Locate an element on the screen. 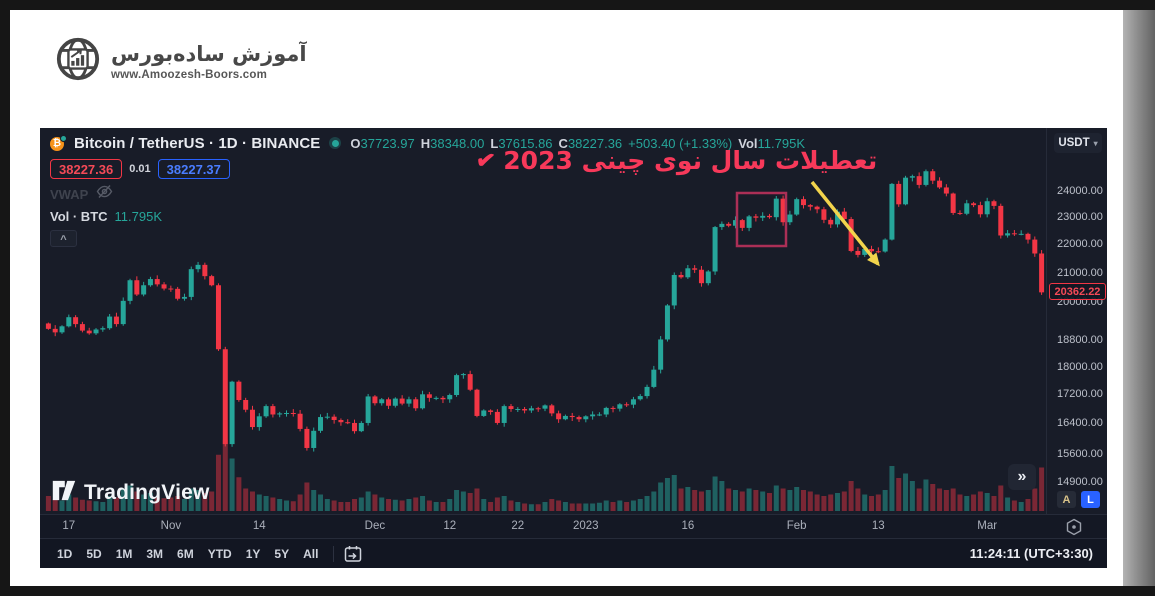 This screenshot has height=596, width=1155. go-to-latest-button: » is located at coordinates (1022, 477).